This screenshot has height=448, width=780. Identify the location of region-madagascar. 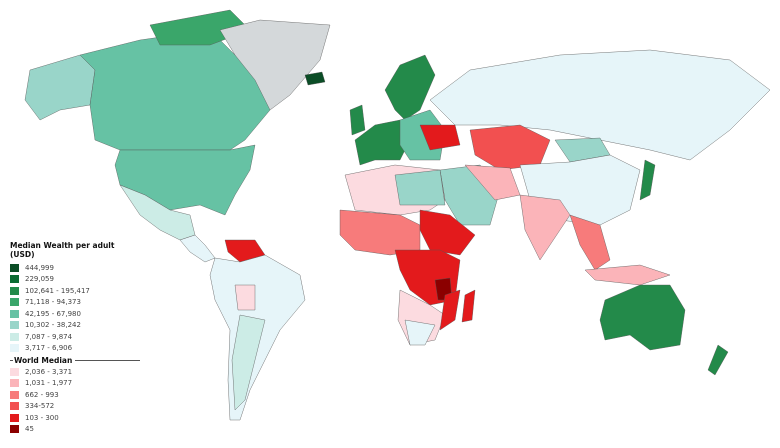
(468, 306).